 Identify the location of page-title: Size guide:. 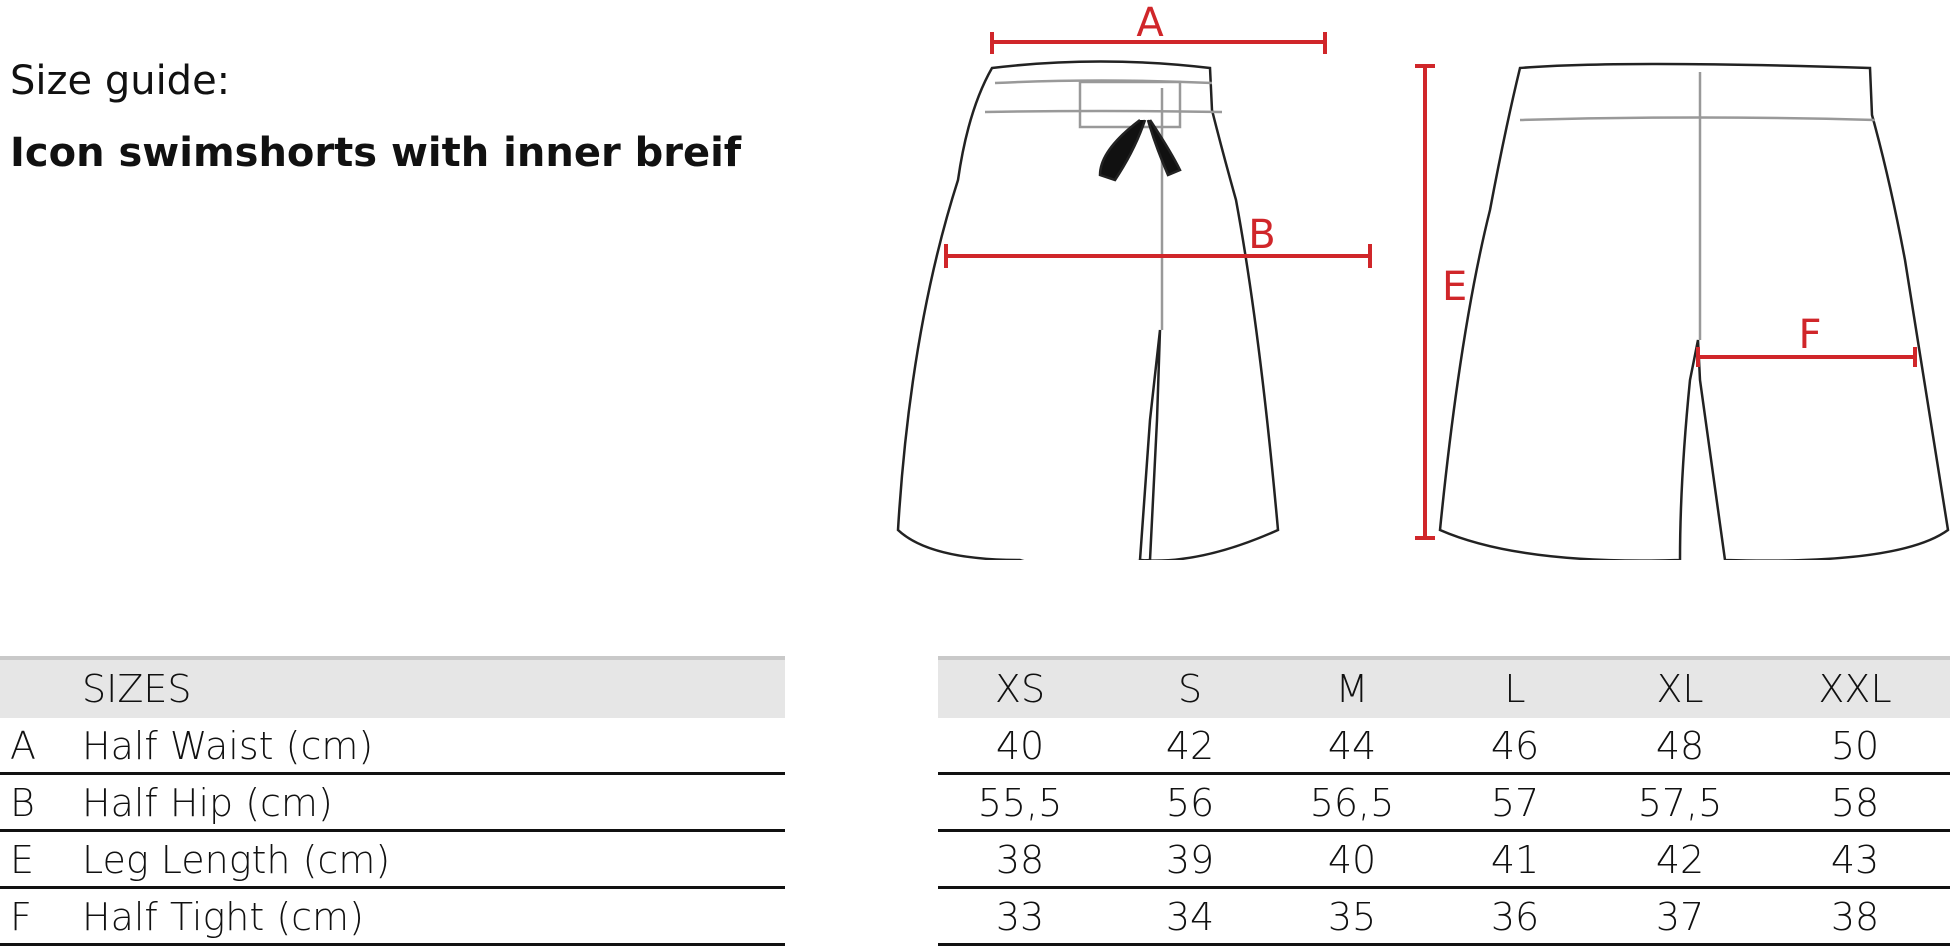
(120, 81).